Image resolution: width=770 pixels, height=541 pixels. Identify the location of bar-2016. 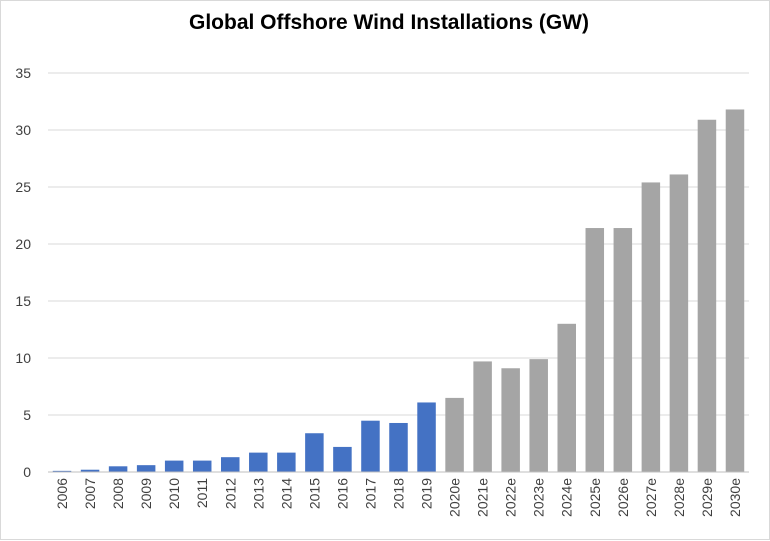
(342, 459).